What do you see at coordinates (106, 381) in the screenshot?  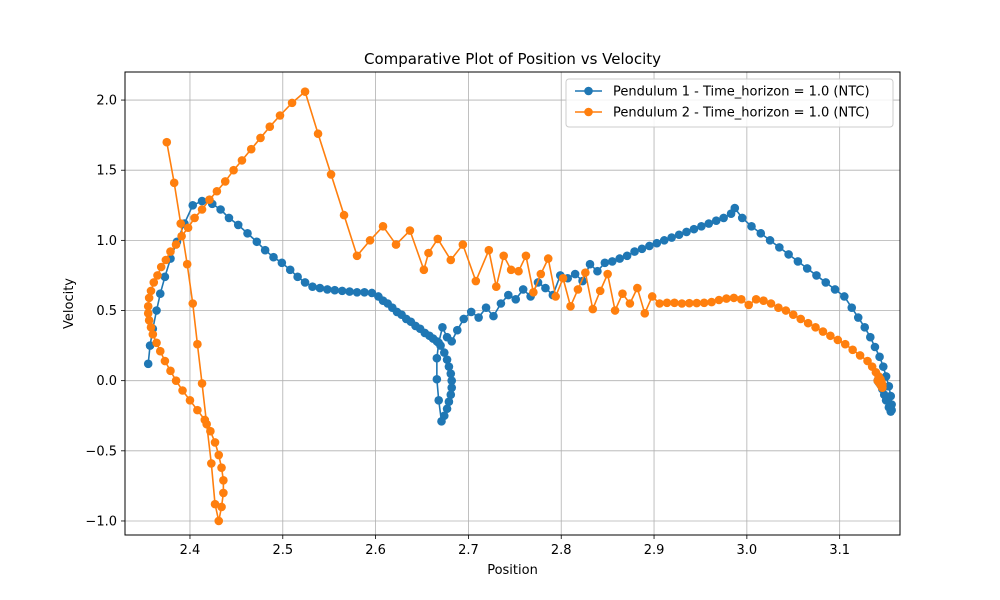 I see `y-tick-label: 0.0` at bounding box center [106, 381].